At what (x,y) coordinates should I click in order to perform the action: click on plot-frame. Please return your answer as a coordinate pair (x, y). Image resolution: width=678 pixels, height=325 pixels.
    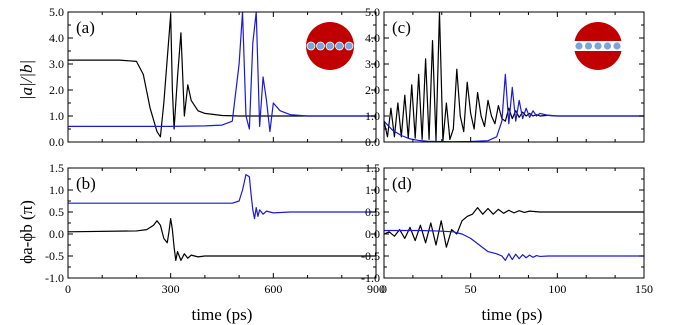
    Looking at the image, I should click on (514, 223).